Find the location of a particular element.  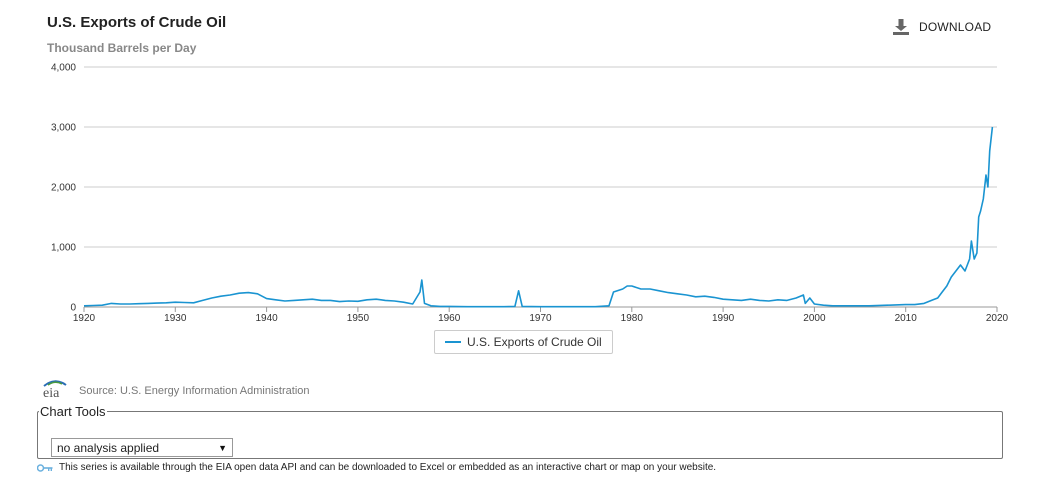

download-button: DOWNLOAD is located at coordinates (942, 27).